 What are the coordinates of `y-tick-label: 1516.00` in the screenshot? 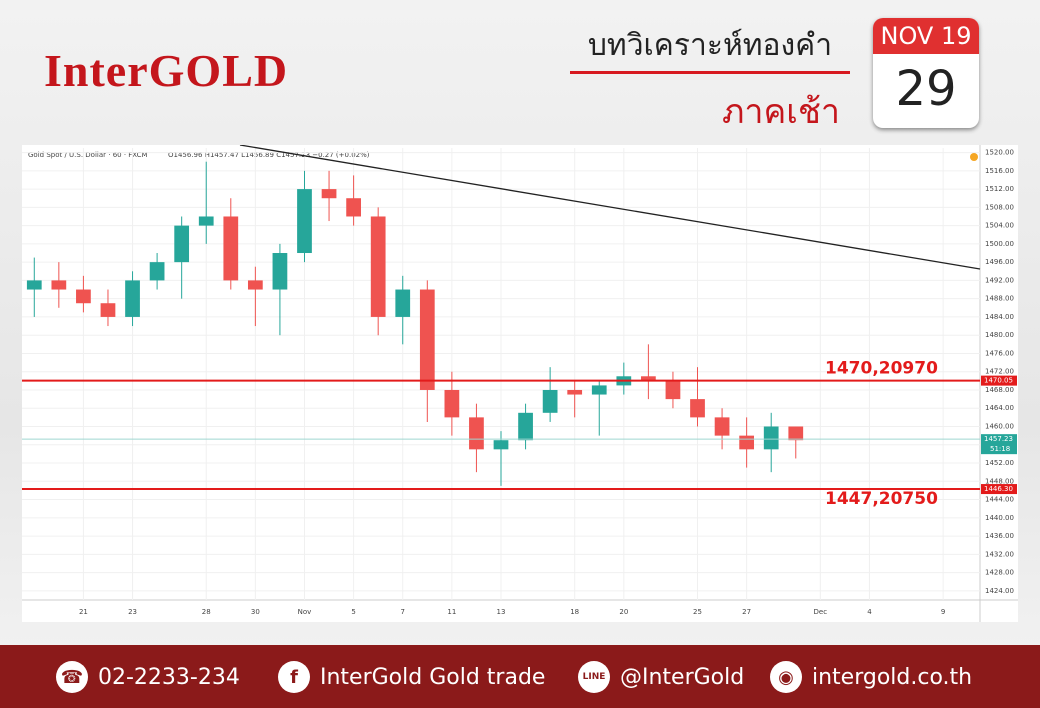 It's located at (999, 171).